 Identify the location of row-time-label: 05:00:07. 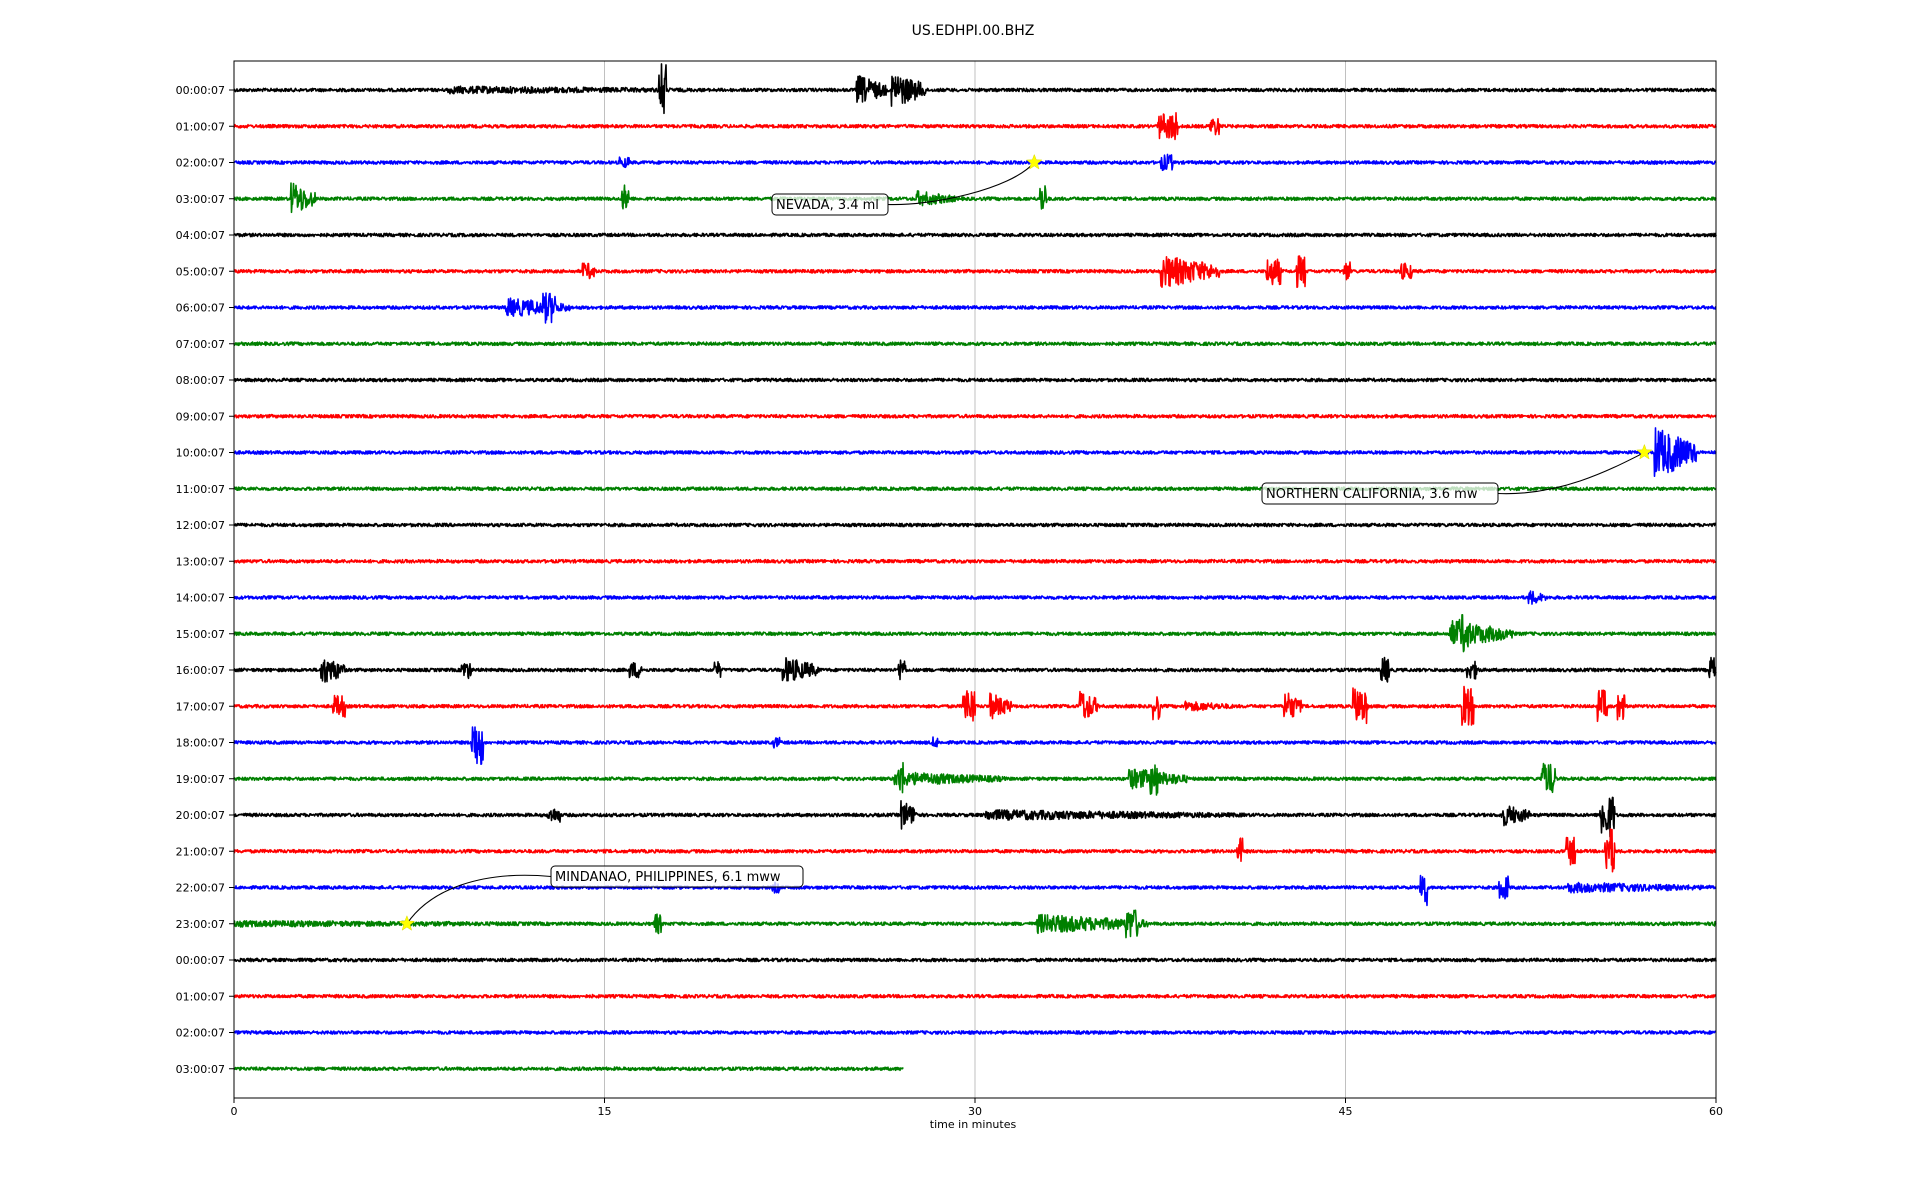
(200, 271).